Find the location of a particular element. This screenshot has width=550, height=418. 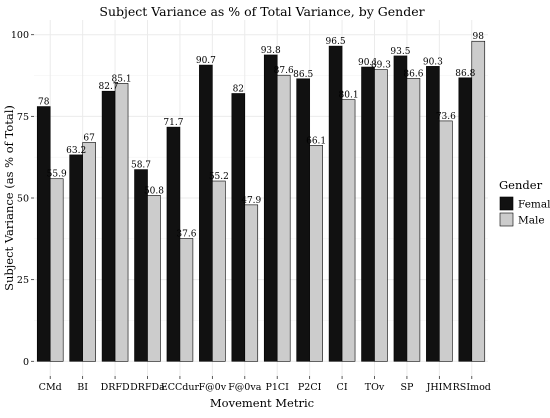

y-tick-label: 50 is located at coordinates (23, 199).